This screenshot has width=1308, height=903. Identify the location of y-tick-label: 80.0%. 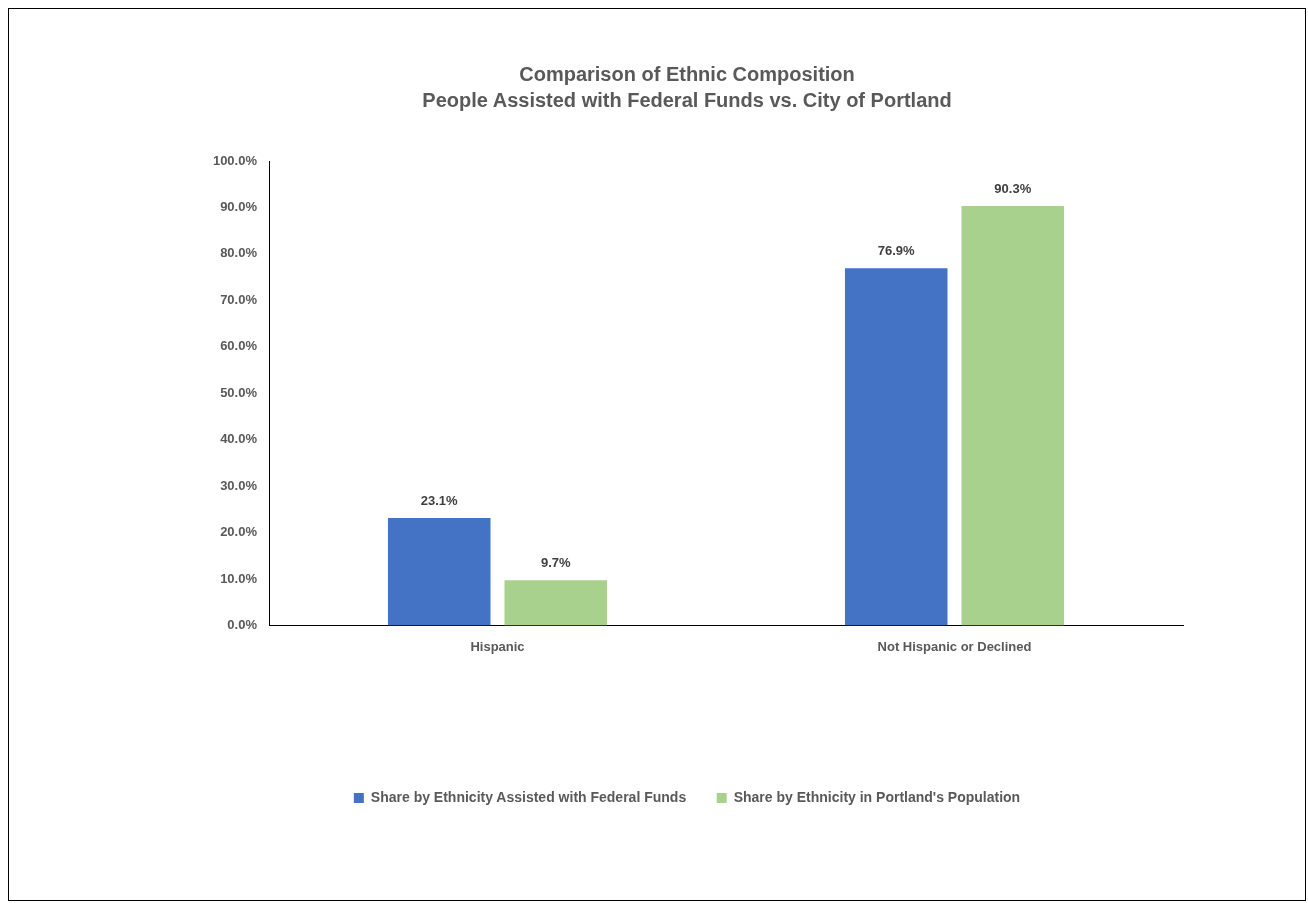
(239, 253).